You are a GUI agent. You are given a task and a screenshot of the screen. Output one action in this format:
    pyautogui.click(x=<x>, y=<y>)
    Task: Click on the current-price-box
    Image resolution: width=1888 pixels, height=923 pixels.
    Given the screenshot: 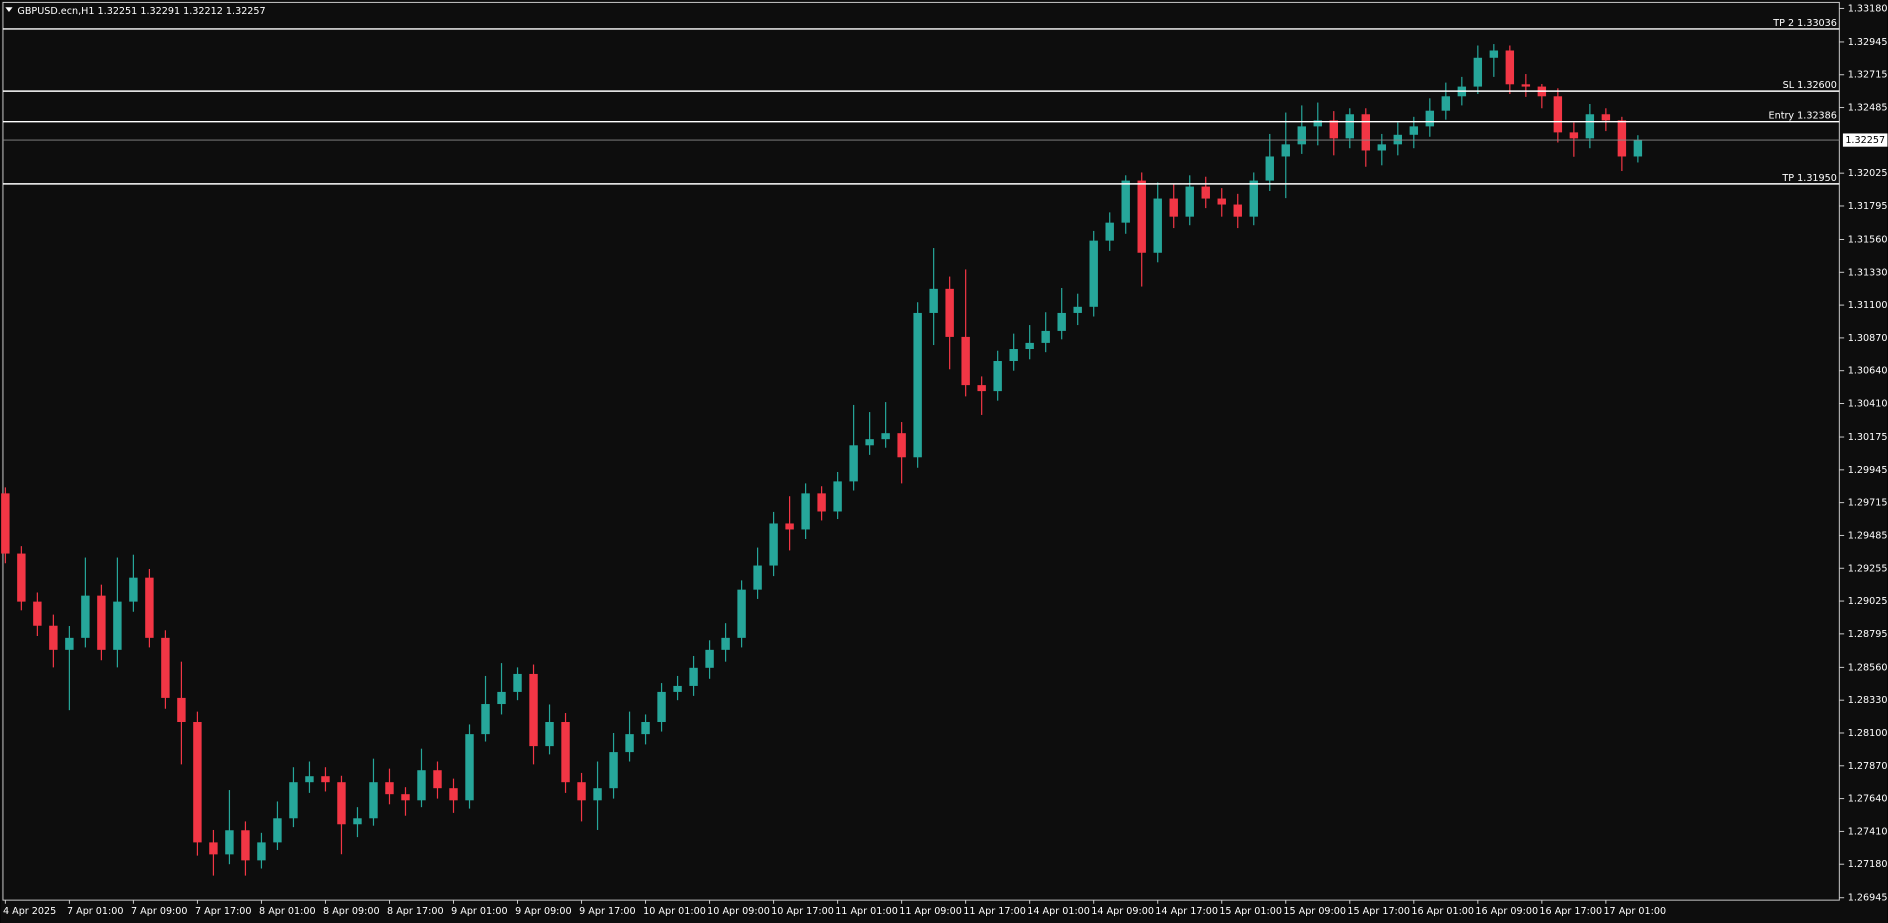 What is the action you would take?
    pyautogui.click(x=1865, y=140)
    